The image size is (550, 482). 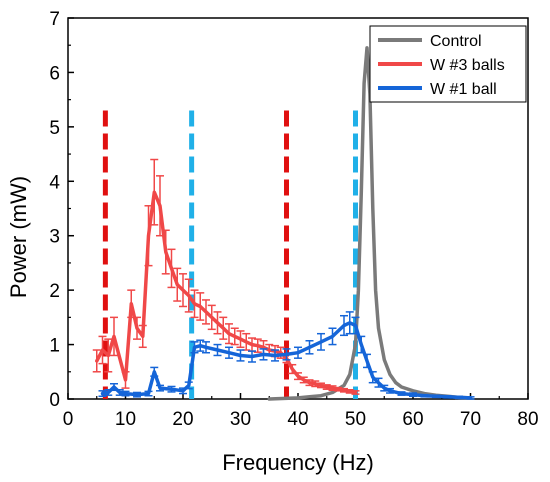 What do you see at coordinates (54, 73) in the screenshot?
I see `y-tick-label: 6` at bounding box center [54, 73].